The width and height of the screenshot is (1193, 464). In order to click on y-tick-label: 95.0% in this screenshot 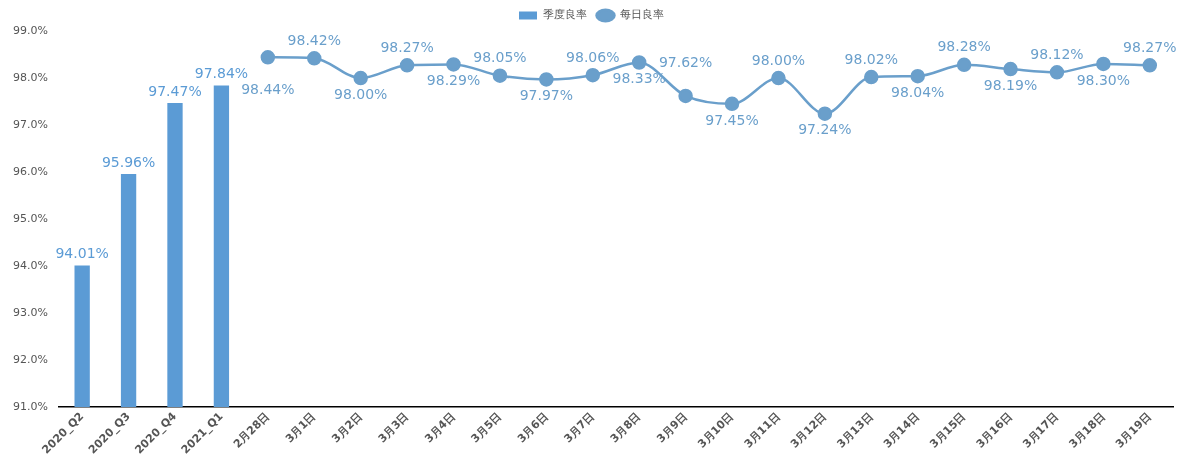, I will do `click(30, 218)`.